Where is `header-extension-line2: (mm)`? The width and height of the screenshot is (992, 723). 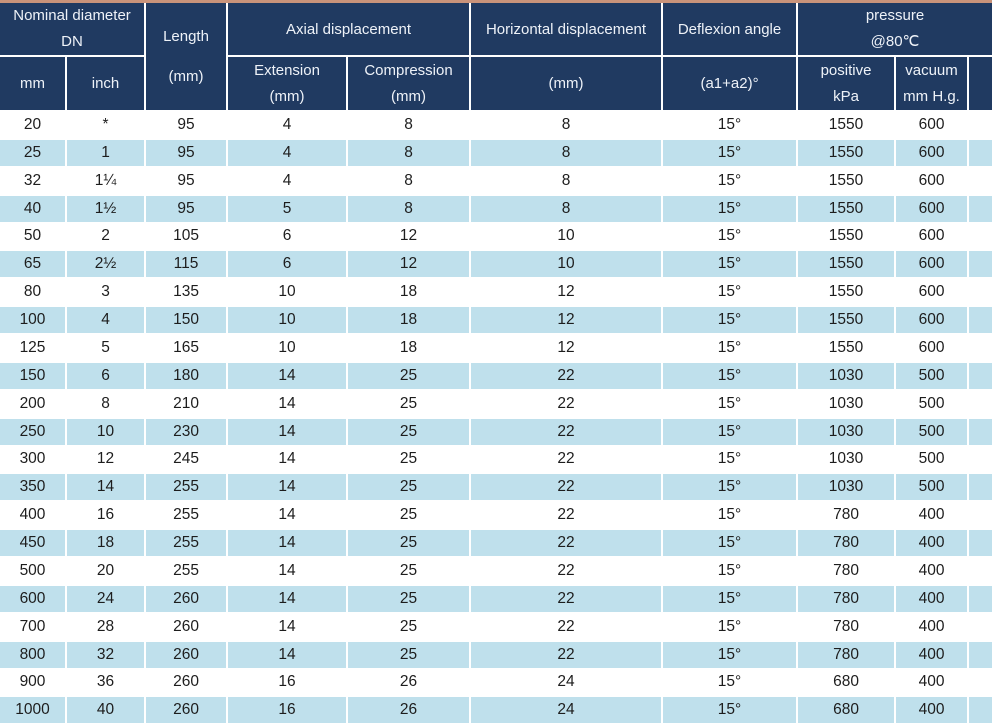 header-extension-line2: (mm) is located at coordinates (287, 96).